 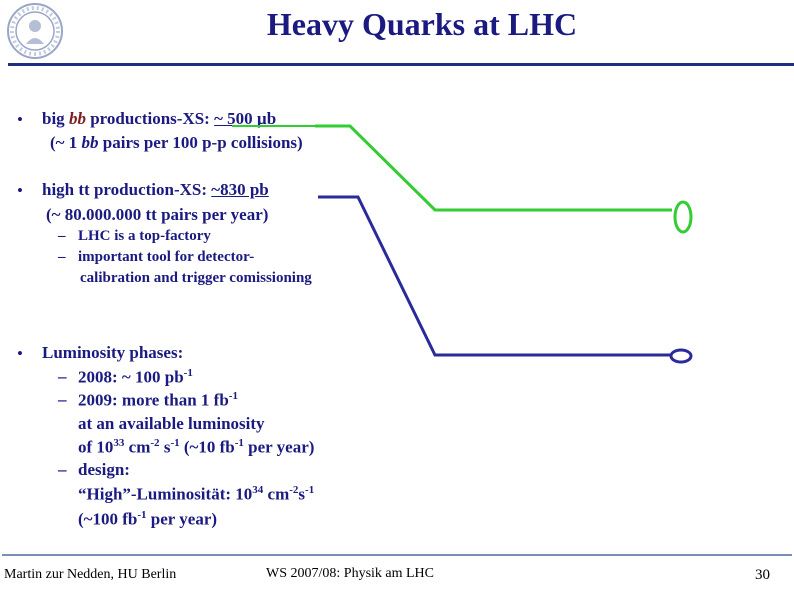 What do you see at coordinates (113, 352) in the screenshot?
I see `luminosity-heading: Luminosity phases:` at bounding box center [113, 352].